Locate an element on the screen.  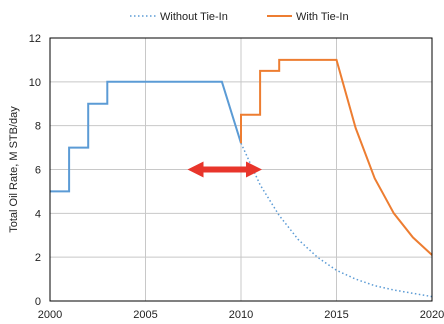
legend-label-without-tie-in: Without Tie-In is located at coordinates (194, 17).